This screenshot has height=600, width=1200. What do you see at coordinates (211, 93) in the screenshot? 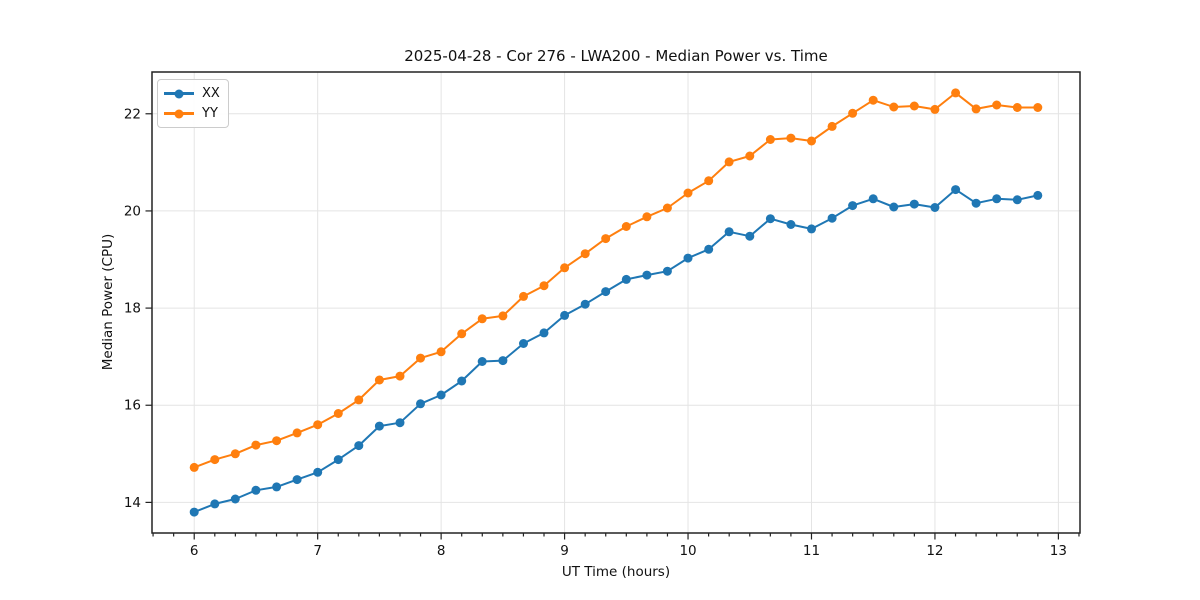
I see `legend-label: XX` at bounding box center [211, 93].